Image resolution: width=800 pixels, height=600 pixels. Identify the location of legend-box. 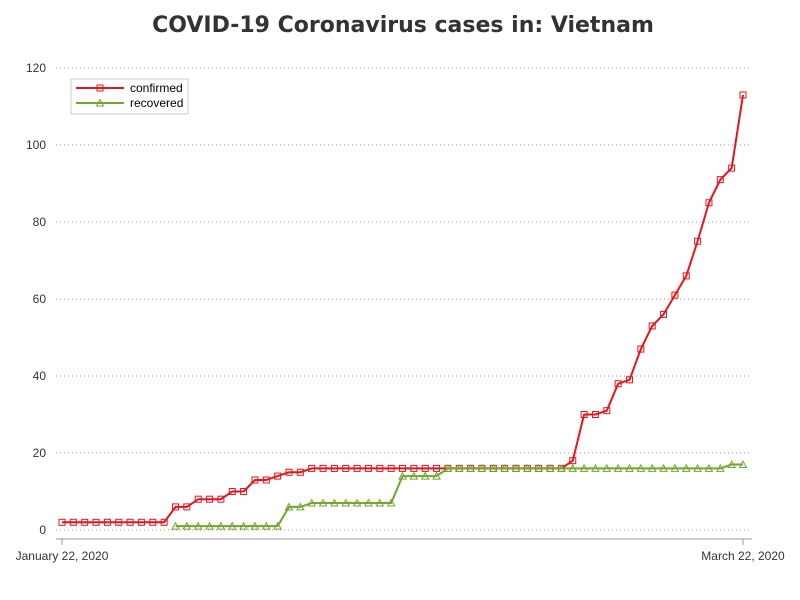
(129, 96).